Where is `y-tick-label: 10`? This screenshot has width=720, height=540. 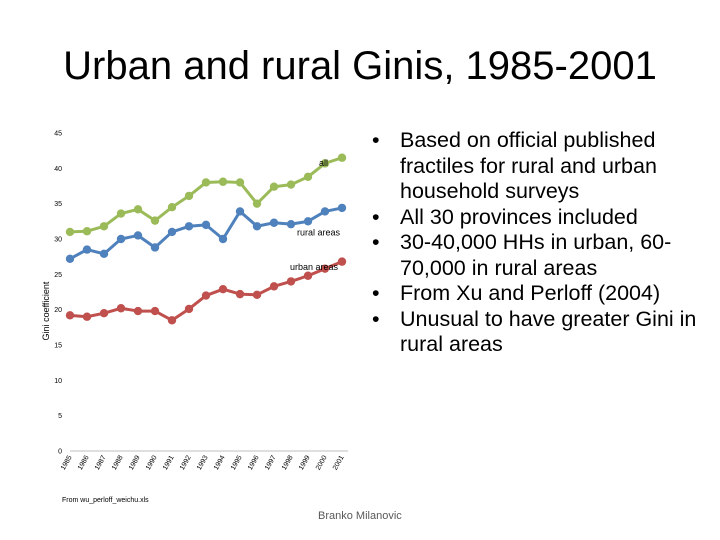 y-tick-label: 10 is located at coordinates (58, 381).